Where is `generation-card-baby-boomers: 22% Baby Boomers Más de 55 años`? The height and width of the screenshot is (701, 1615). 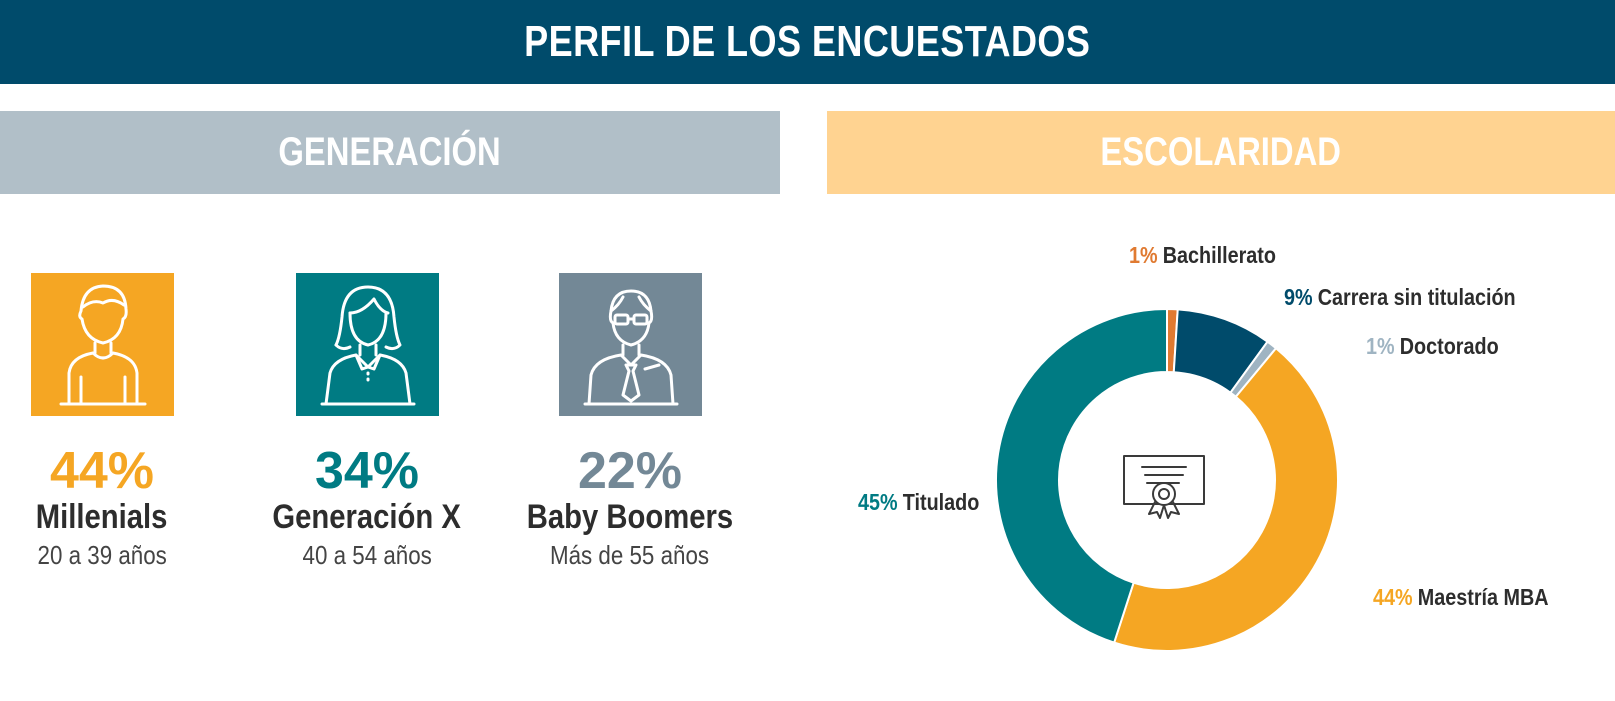 generation-card-baby-boomers: 22% Baby Boomers Más de 55 años is located at coordinates (630, 428).